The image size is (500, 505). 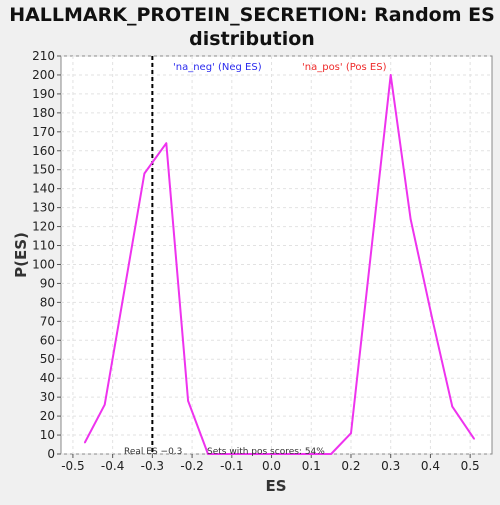 What do you see at coordinates (43, 227) in the screenshot?
I see `y-tick-label: 120` at bounding box center [43, 227].